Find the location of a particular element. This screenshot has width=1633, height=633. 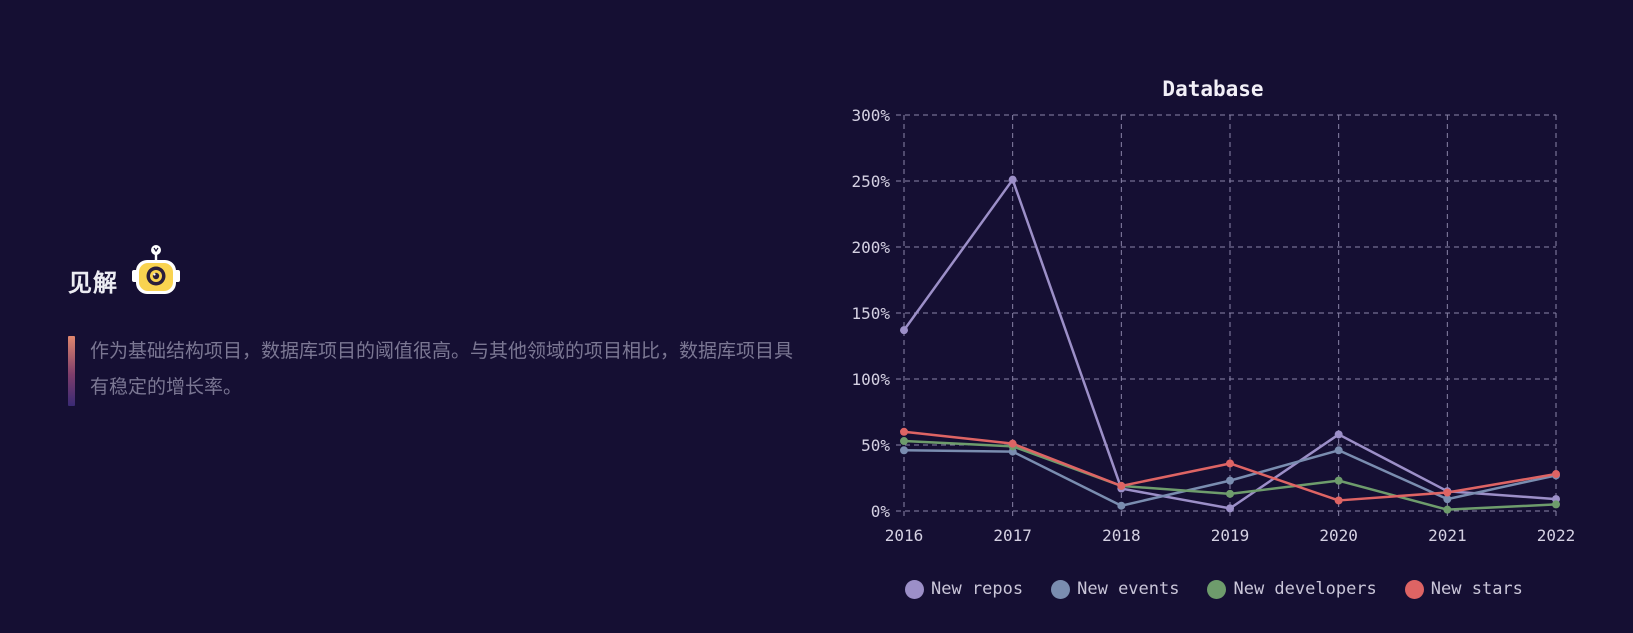

legend-item: New repos is located at coordinates (964, 589).